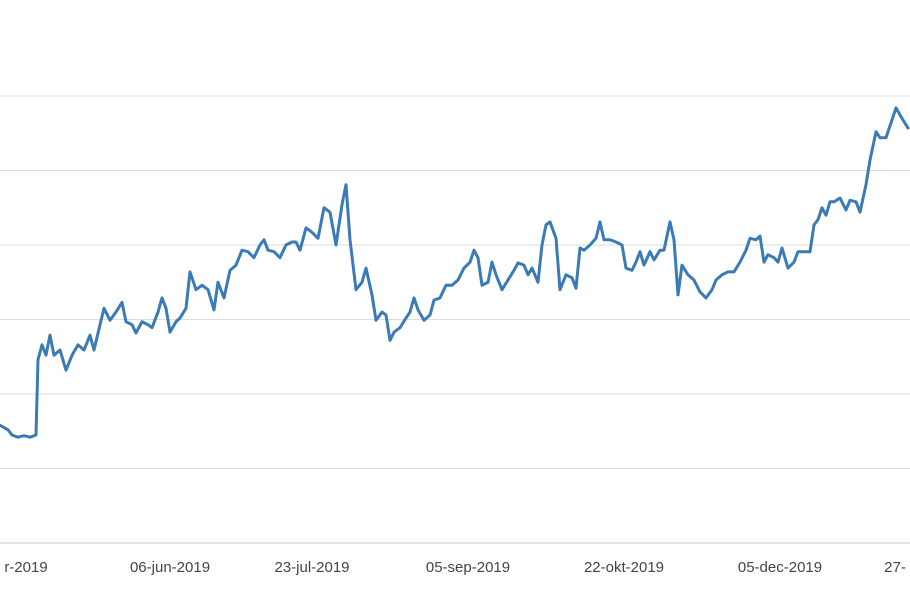 The image size is (910, 596). I want to click on x-tick-label: 05-dec-2019, so click(780, 567).